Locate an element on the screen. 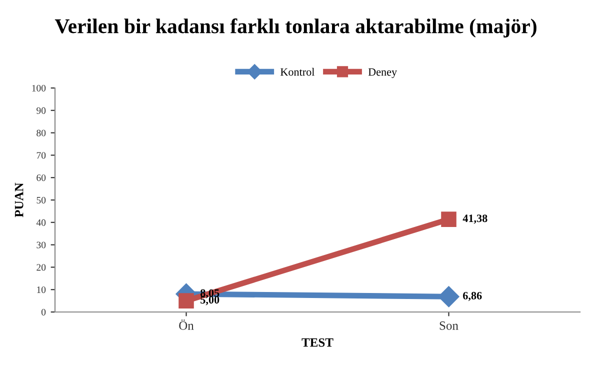 This screenshot has width=592, height=368. data-label: 5,00 is located at coordinates (210, 301).